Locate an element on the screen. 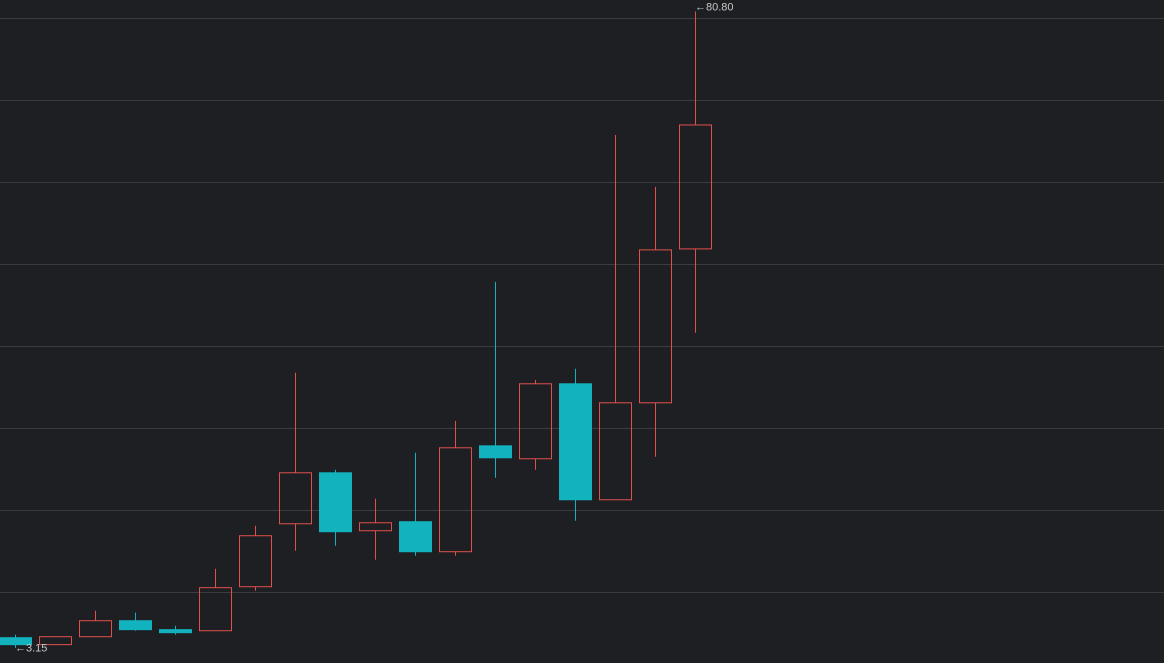  min-label: ←3.15 is located at coordinates (31, 649).